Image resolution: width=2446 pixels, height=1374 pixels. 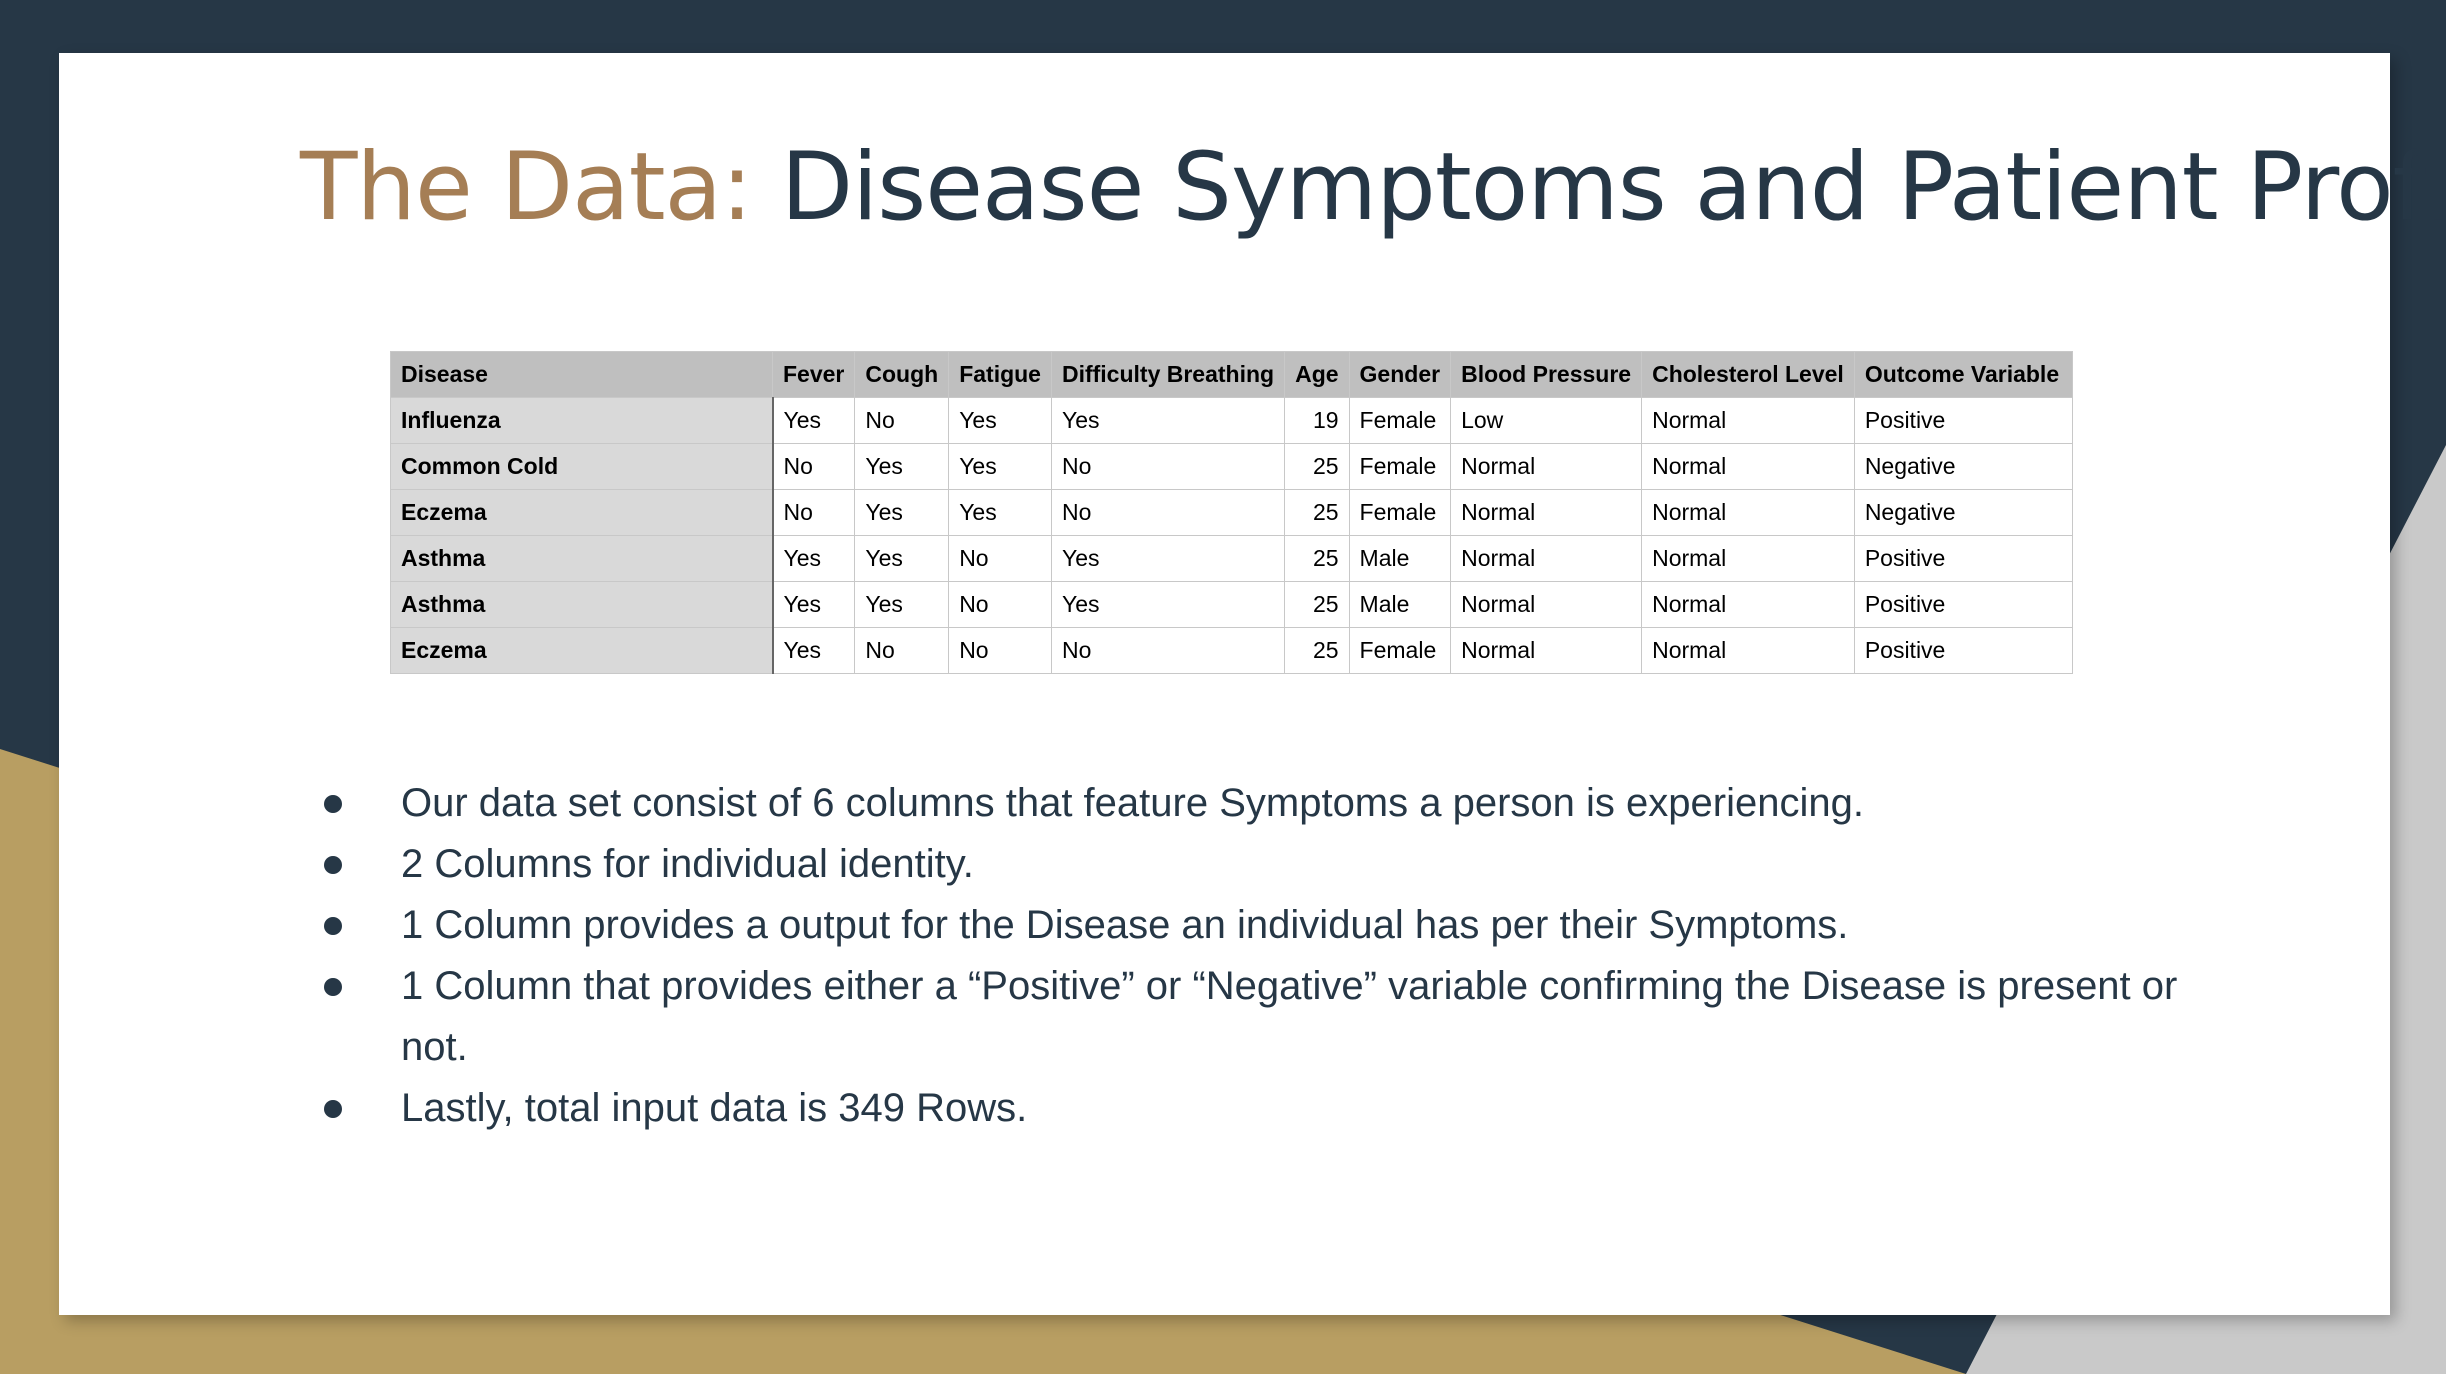 What do you see at coordinates (1168, 374) in the screenshot?
I see `header-cell: Difficulty Breathing` at bounding box center [1168, 374].